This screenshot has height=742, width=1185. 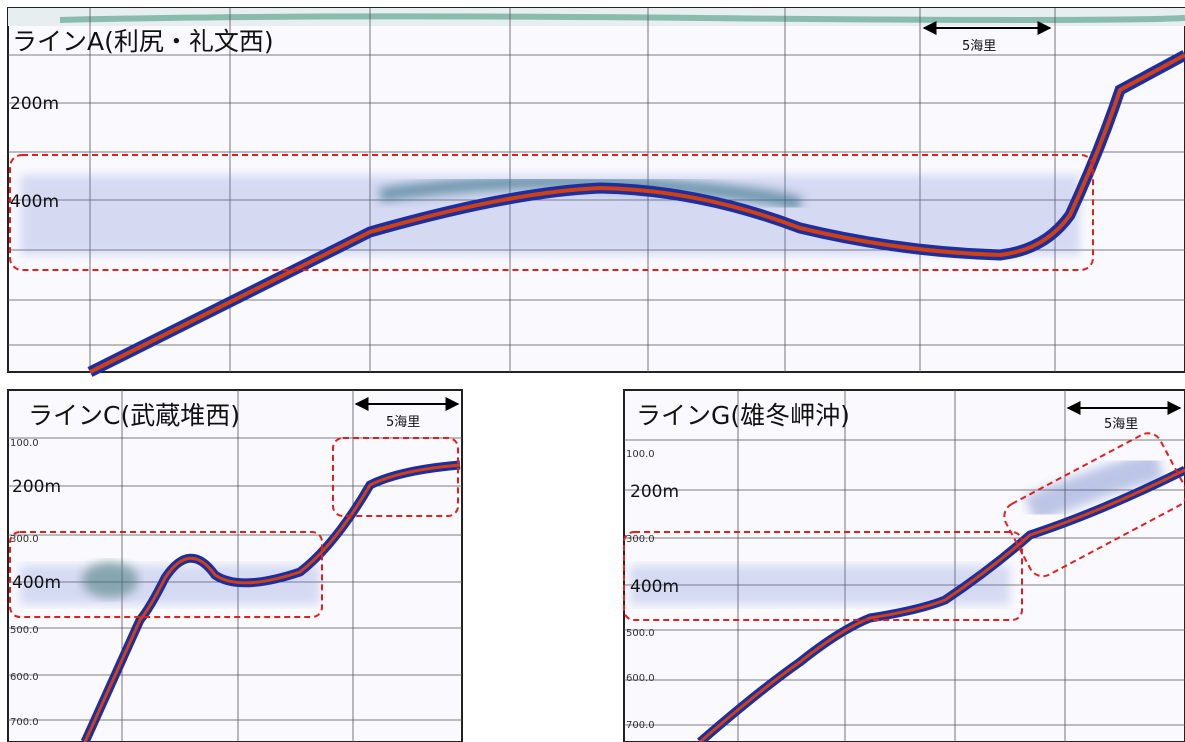 What do you see at coordinates (743, 415) in the screenshot?
I see `panel-title: ラインG(雄冬岬沖)` at bounding box center [743, 415].